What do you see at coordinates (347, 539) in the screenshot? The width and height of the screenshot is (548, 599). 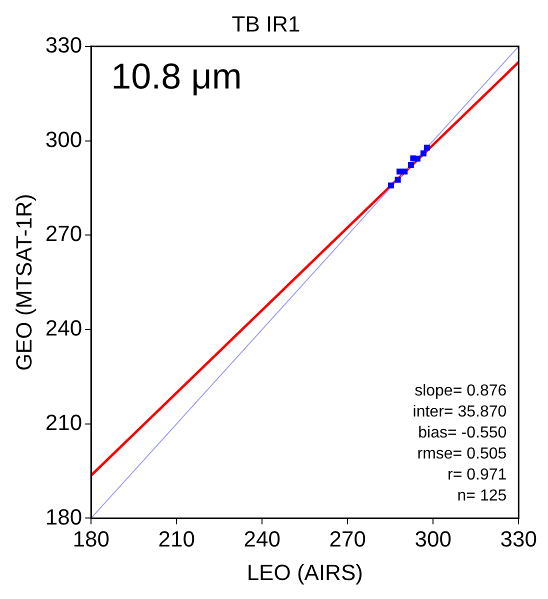 I see `x-tick-label: 270` at bounding box center [347, 539].